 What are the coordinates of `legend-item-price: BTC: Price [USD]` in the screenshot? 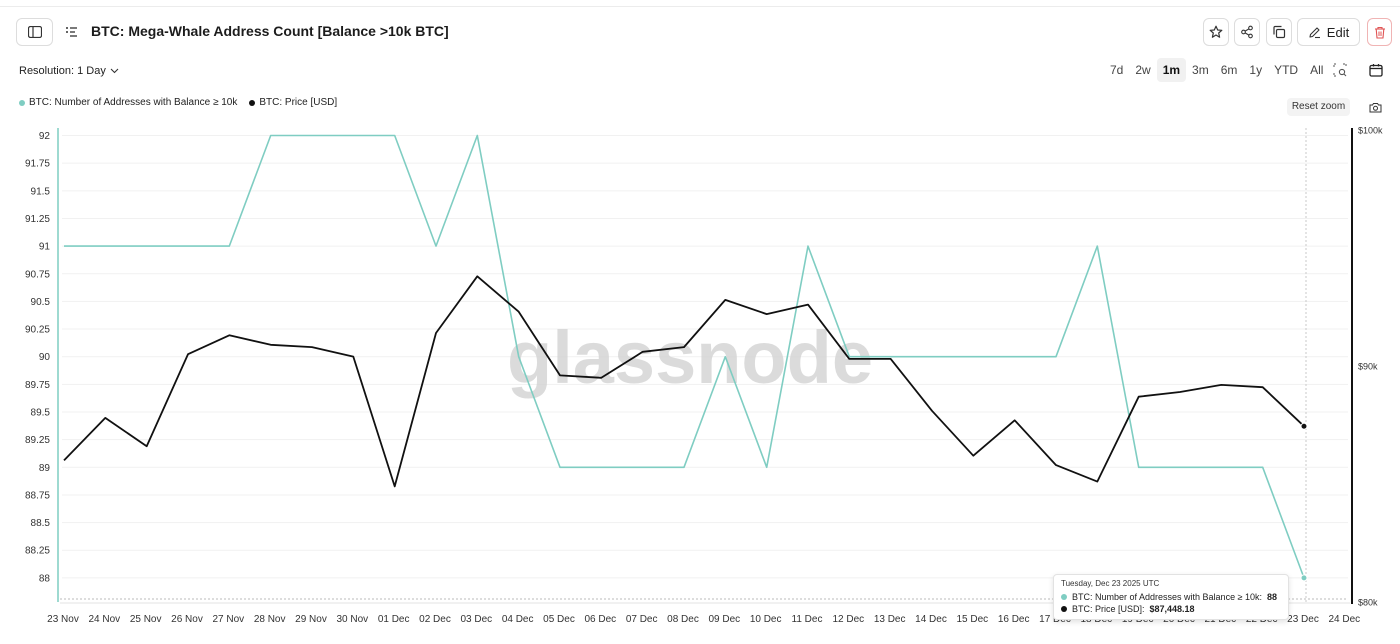 It's located at (293, 102).